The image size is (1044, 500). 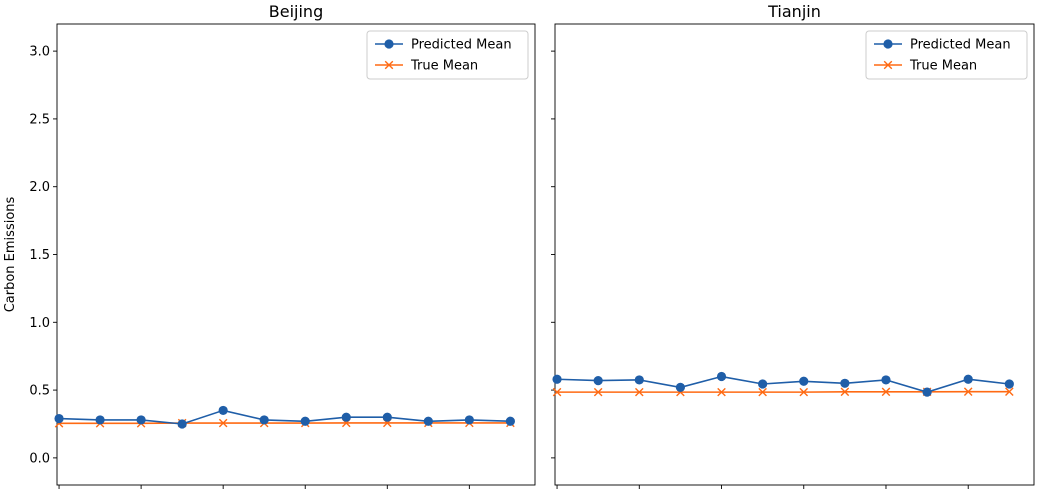 What do you see at coordinates (39, 187) in the screenshot?
I see `y-tick-label: 2.0` at bounding box center [39, 187].